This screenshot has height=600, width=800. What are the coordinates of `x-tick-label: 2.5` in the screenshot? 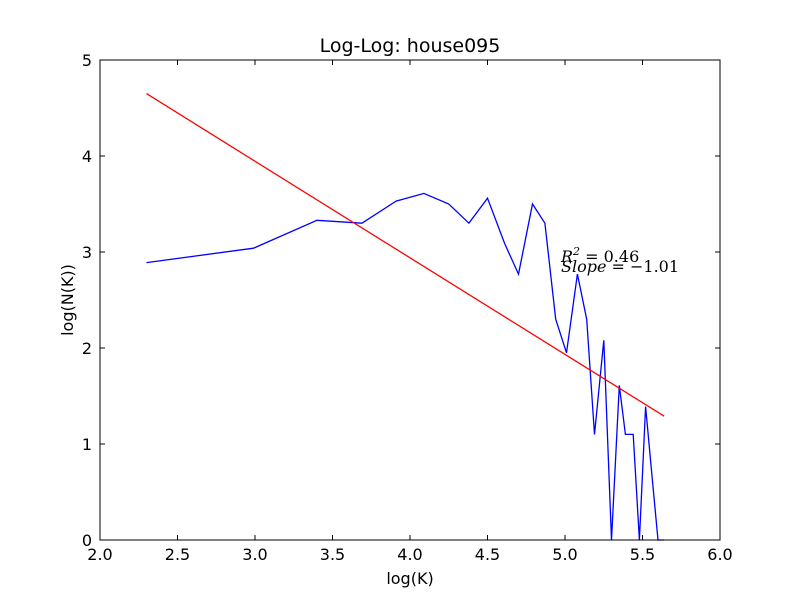 It's located at (177, 554).